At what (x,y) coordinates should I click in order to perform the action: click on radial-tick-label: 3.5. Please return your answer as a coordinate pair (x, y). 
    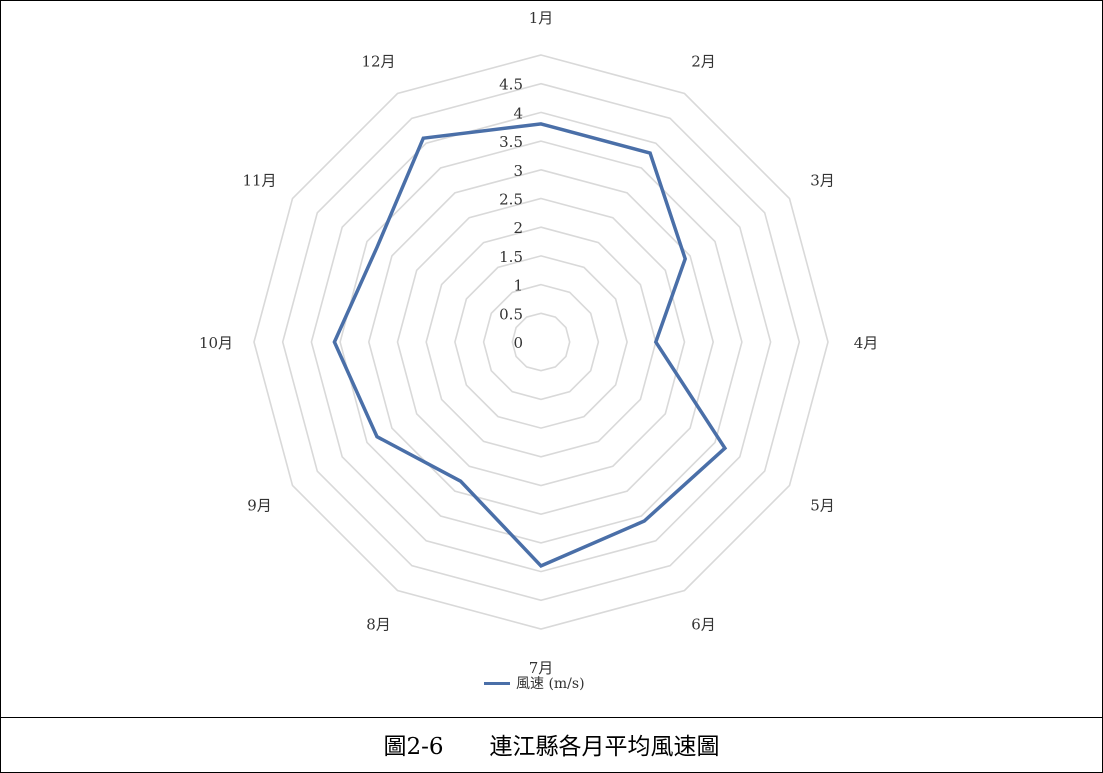
    Looking at the image, I should click on (511, 142).